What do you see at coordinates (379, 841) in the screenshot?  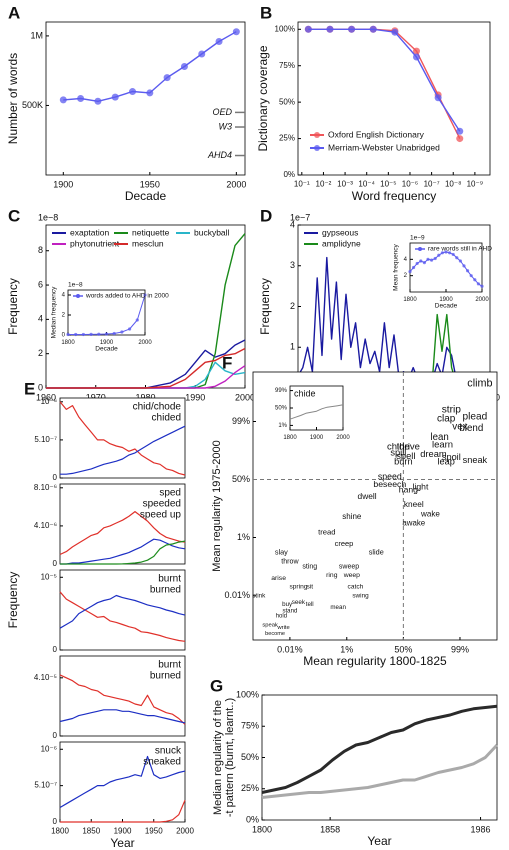 I see `x-axis-title: Year` at bounding box center [379, 841].